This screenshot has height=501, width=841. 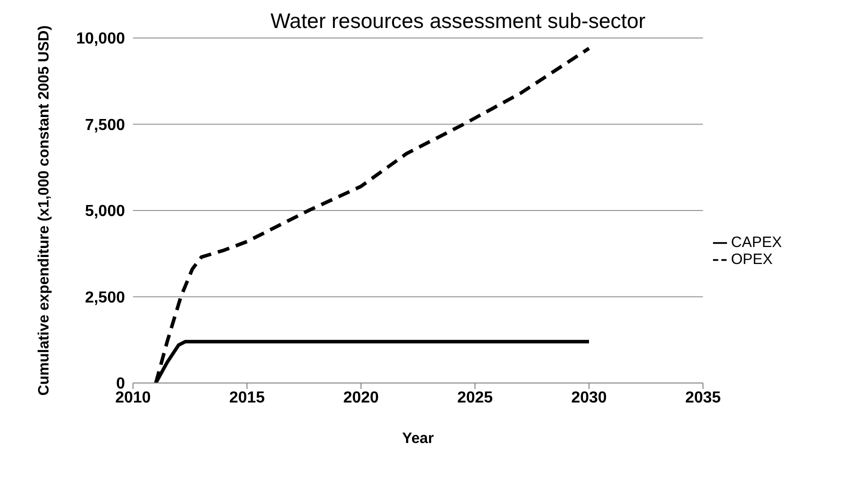 I want to click on x-tick-label: 2035, so click(x=703, y=397).